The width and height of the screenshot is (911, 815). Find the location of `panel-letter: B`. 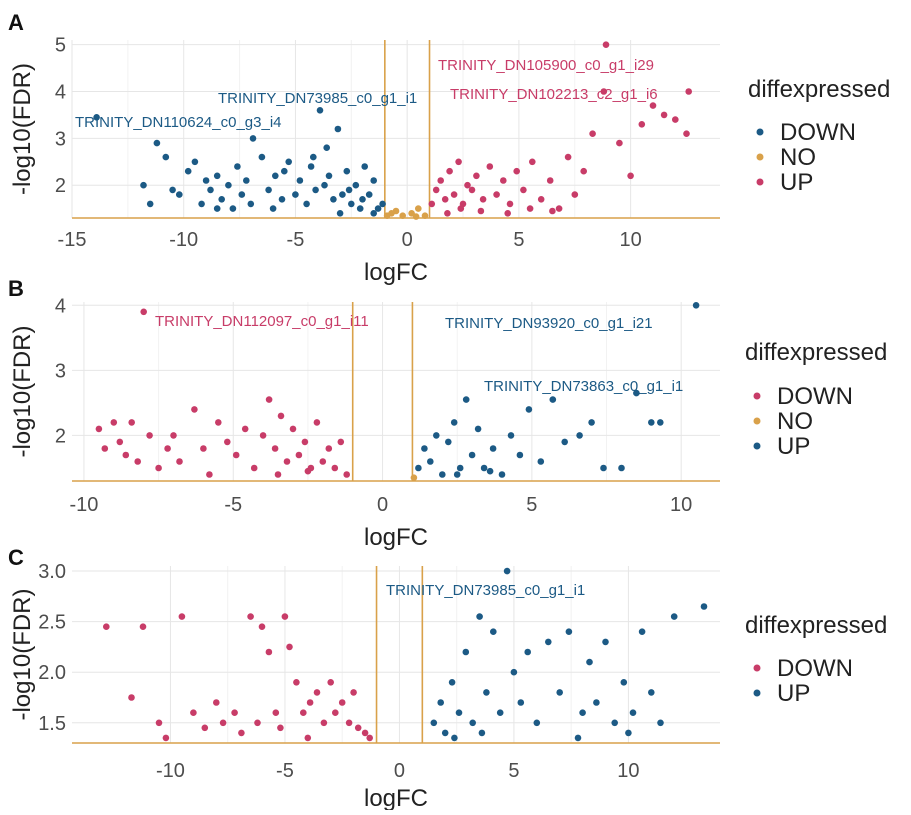

panel-letter: B is located at coordinates (16, 288).